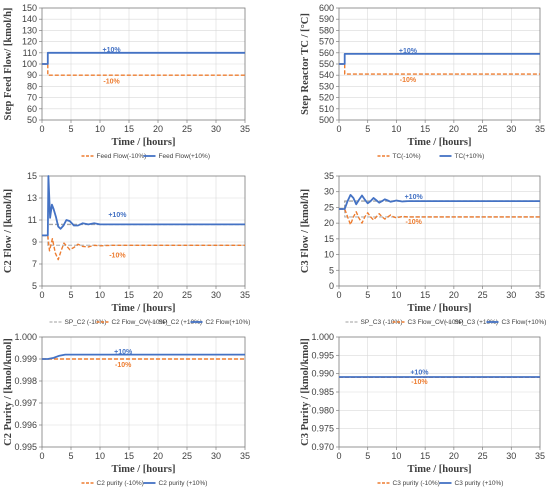 The height and width of the screenshot is (490, 550). What do you see at coordinates (431, 156) in the screenshot?
I see `legend: TC(-10%) TC(+10%)` at bounding box center [431, 156].